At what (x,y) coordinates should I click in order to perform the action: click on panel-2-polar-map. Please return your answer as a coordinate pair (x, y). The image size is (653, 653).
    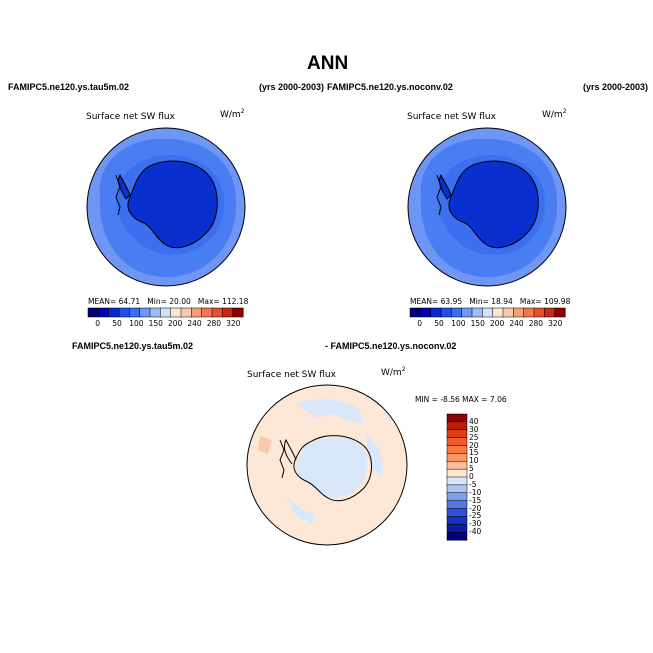
    Looking at the image, I should click on (487, 207).